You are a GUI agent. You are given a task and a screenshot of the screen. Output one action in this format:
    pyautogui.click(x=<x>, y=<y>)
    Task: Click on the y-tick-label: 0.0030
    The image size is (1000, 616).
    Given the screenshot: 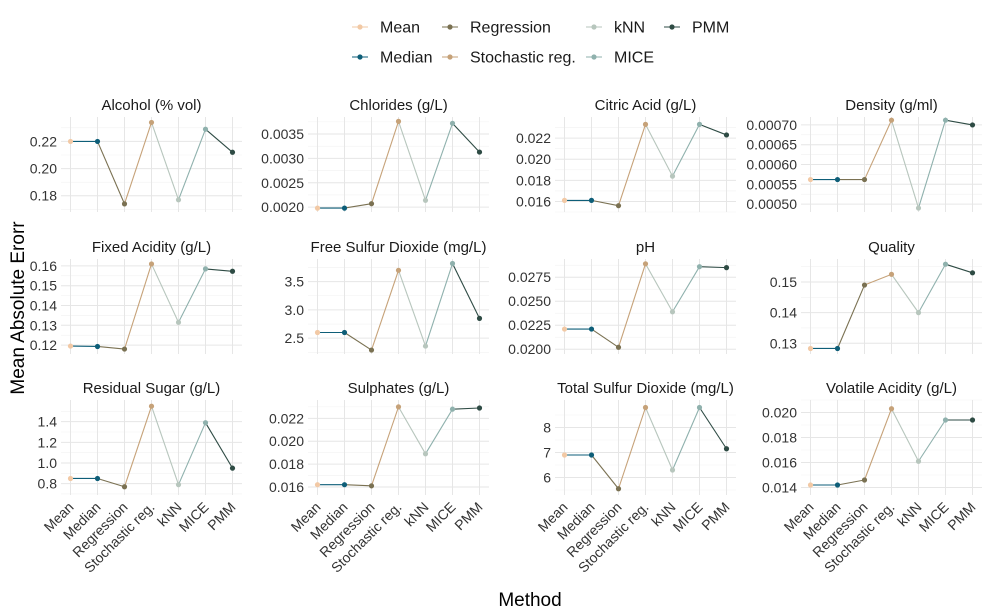 What is the action you would take?
    pyautogui.click(x=282, y=158)
    